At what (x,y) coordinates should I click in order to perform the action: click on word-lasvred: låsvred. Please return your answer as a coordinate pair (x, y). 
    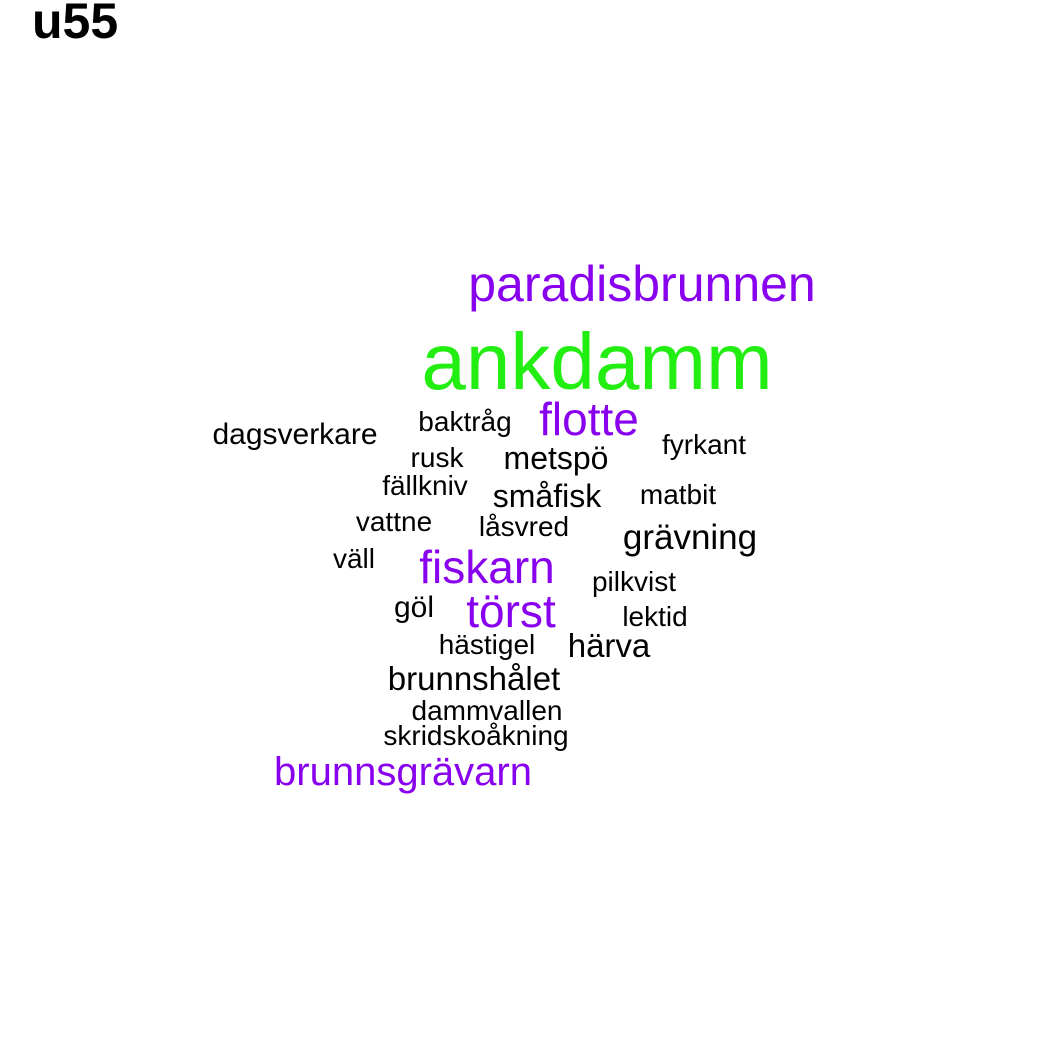
    Looking at the image, I should click on (524, 526).